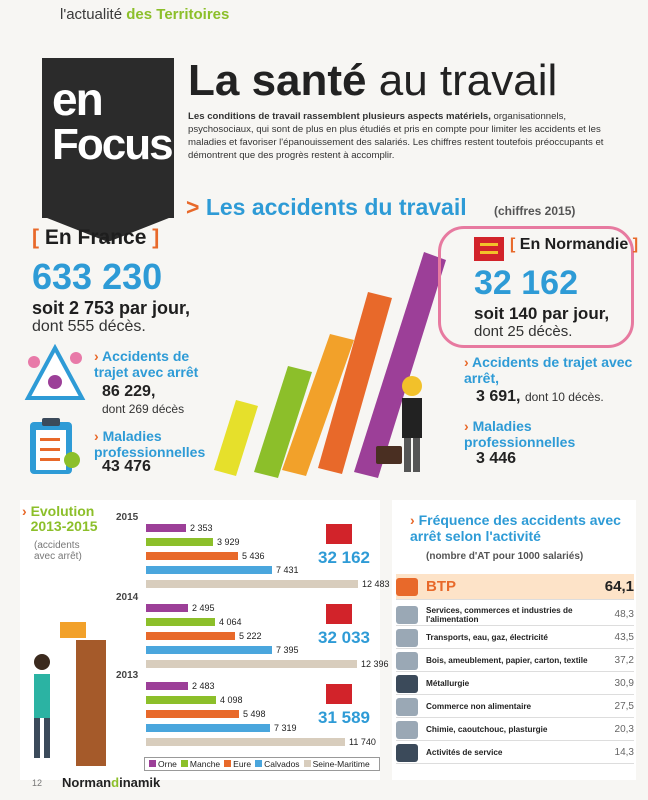 This screenshot has height=800, width=648. I want to click on legend-label: Manche, so click(205, 764).